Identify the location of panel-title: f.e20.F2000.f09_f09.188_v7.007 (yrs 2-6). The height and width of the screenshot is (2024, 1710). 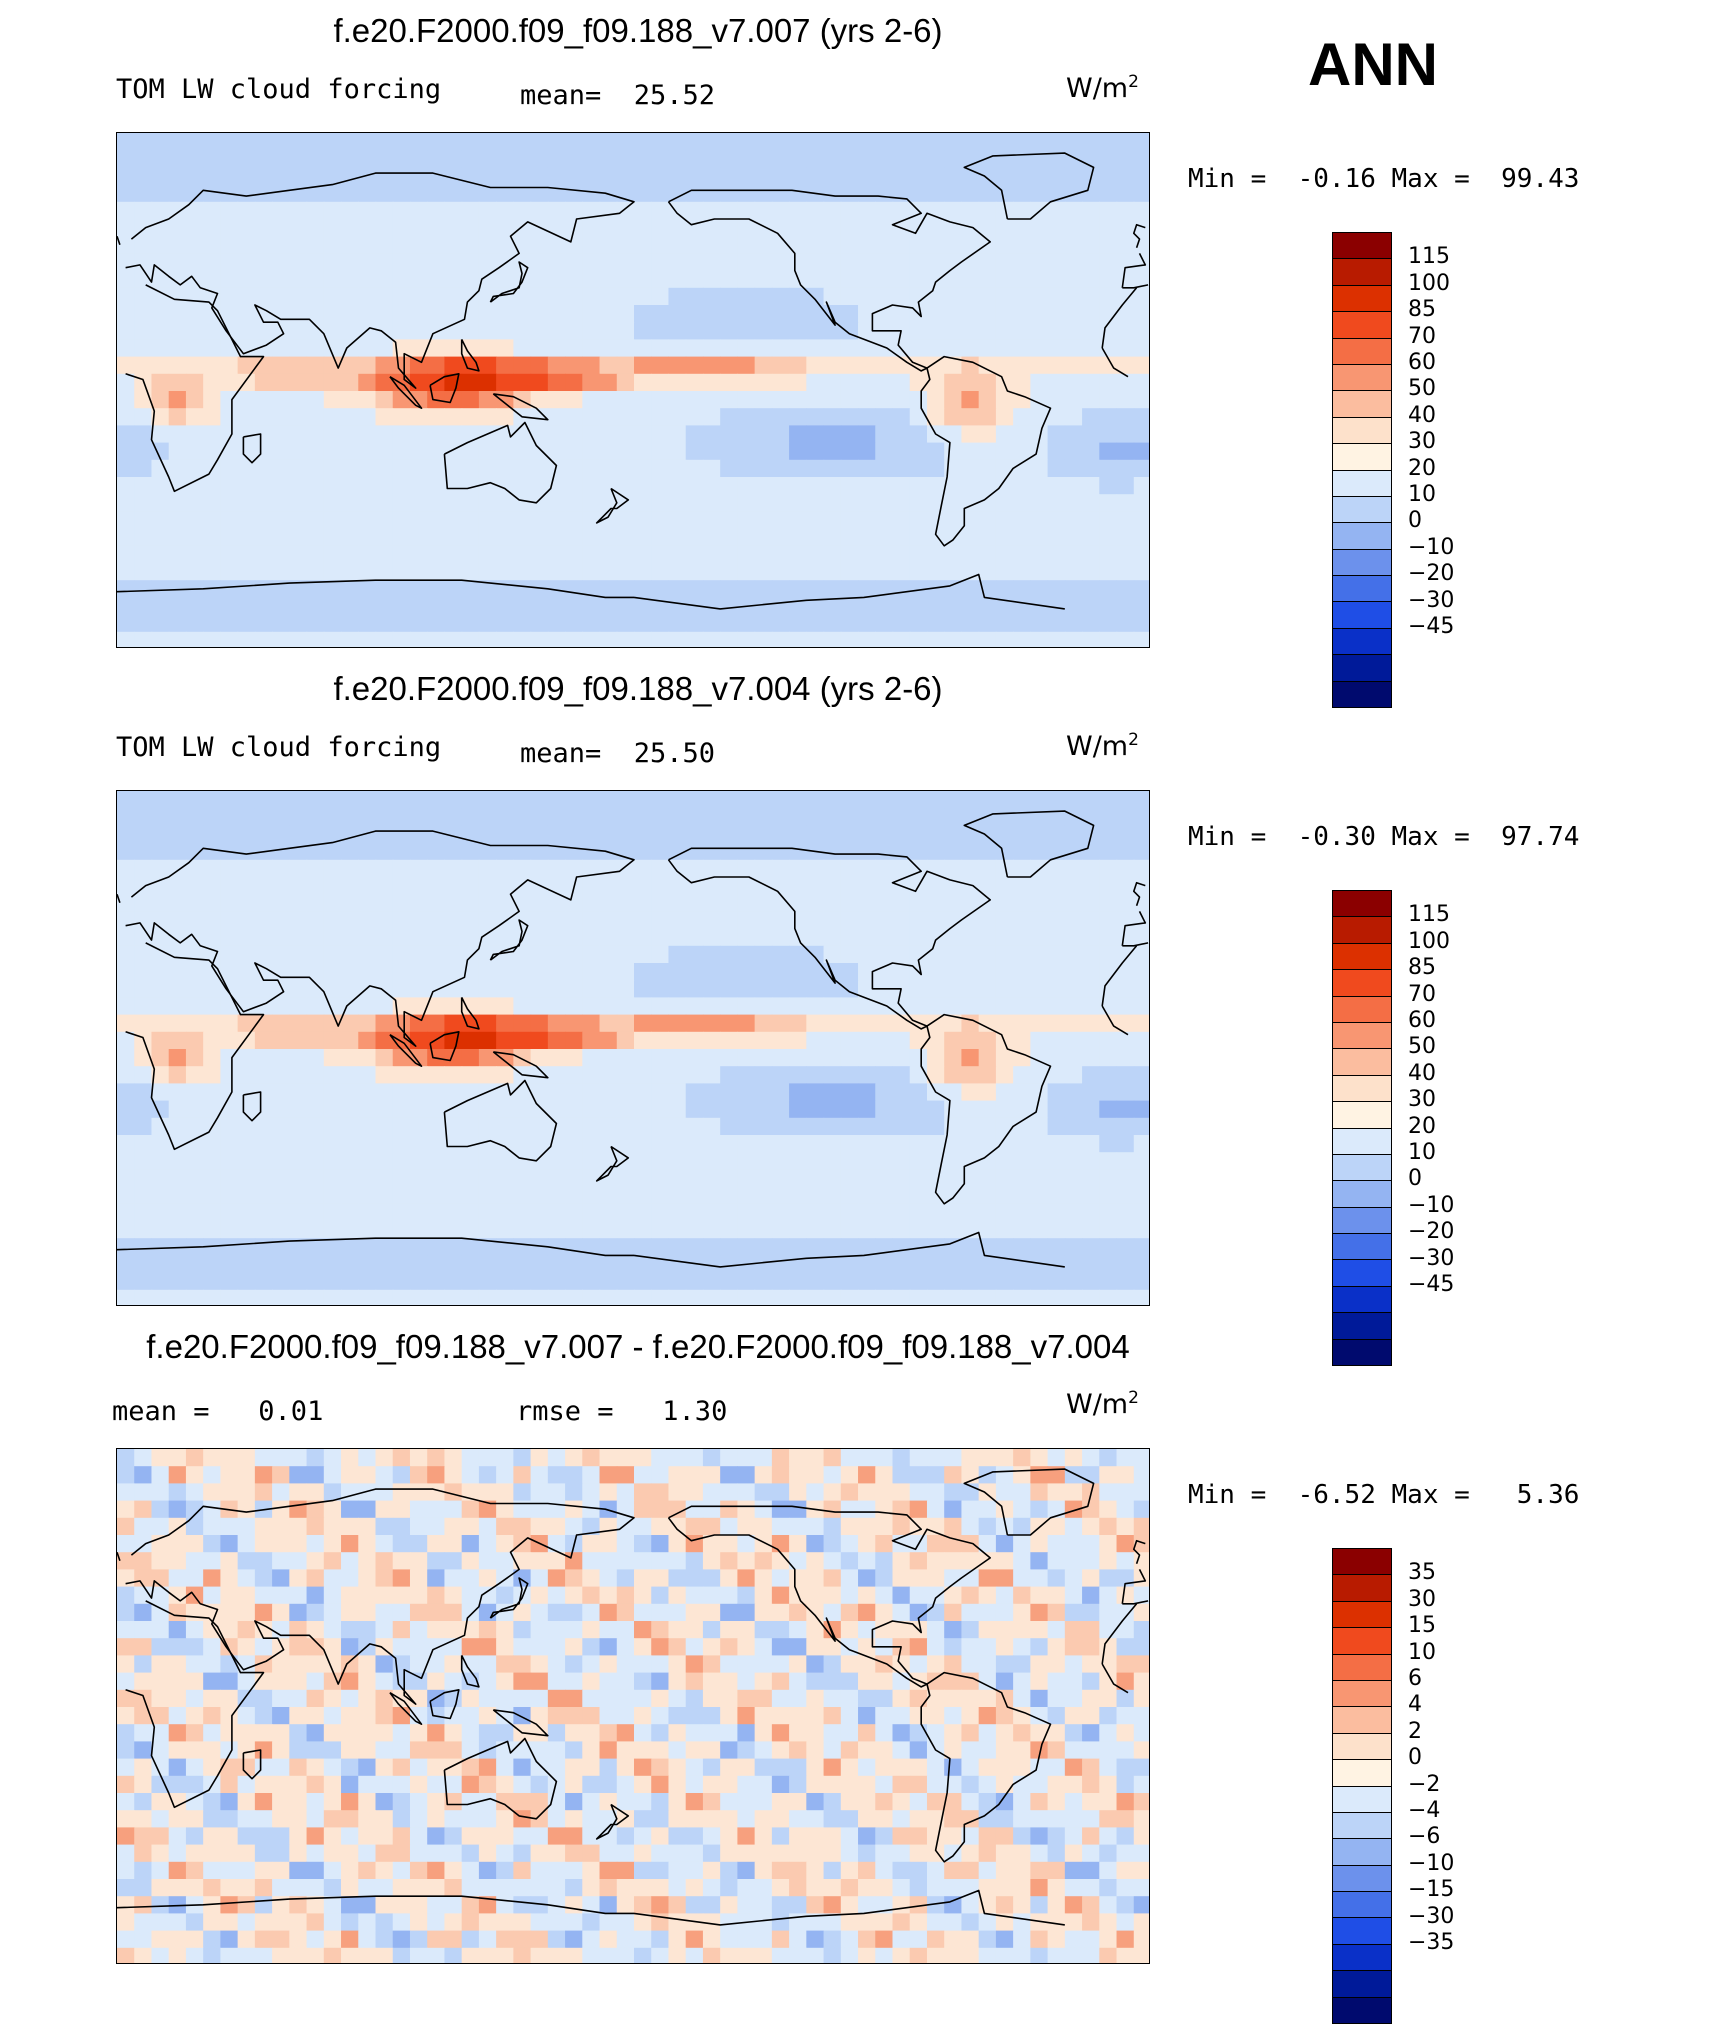
(638, 31).